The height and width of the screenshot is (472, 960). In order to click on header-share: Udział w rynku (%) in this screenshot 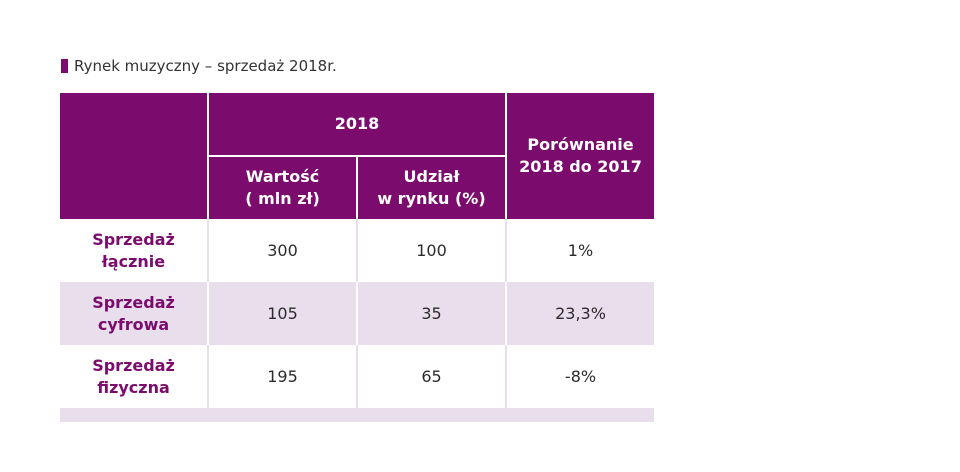, I will do `click(431, 187)`.